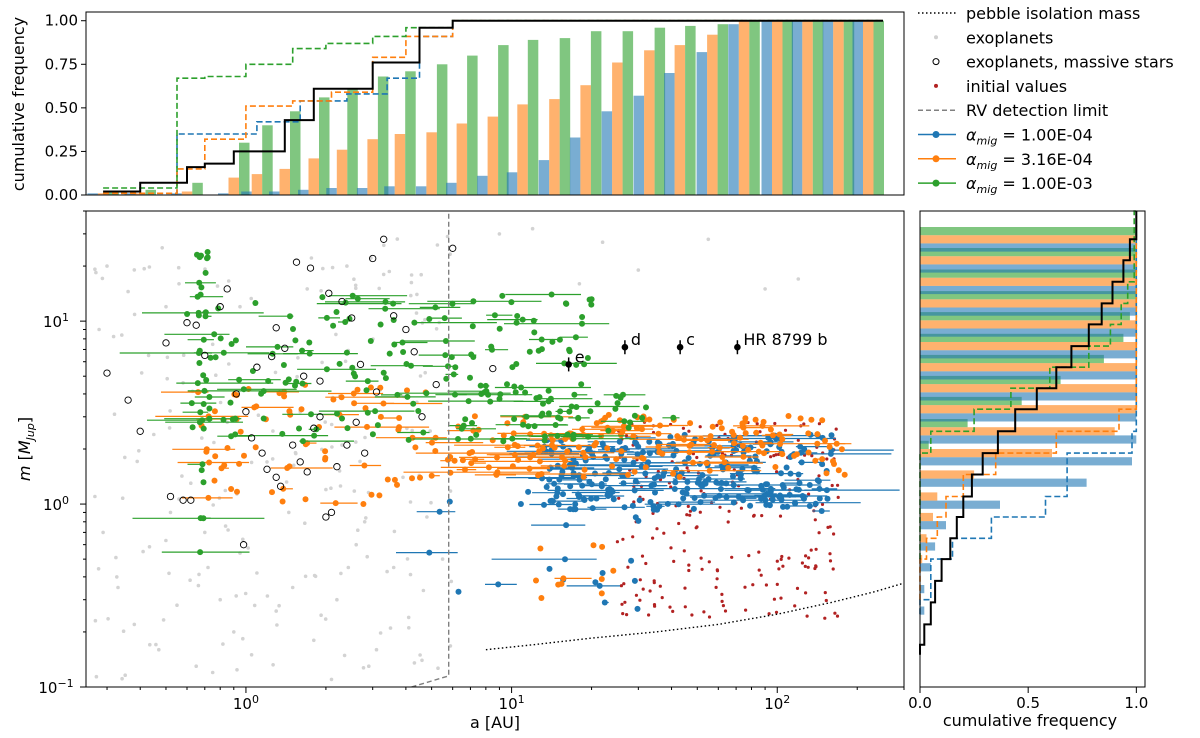 The image size is (1200, 738). I want to click on right-dashed-step, so click(1028, 413).